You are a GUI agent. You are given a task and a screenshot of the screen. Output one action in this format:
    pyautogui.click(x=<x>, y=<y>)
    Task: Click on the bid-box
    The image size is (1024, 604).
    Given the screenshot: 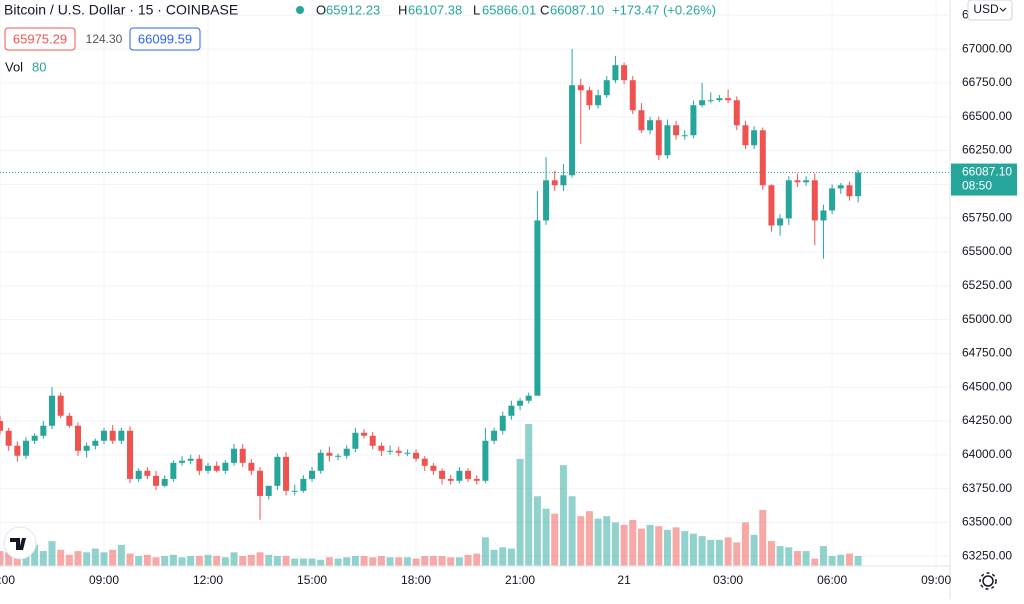 What is the action you would take?
    pyautogui.click(x=40, y=39)
    